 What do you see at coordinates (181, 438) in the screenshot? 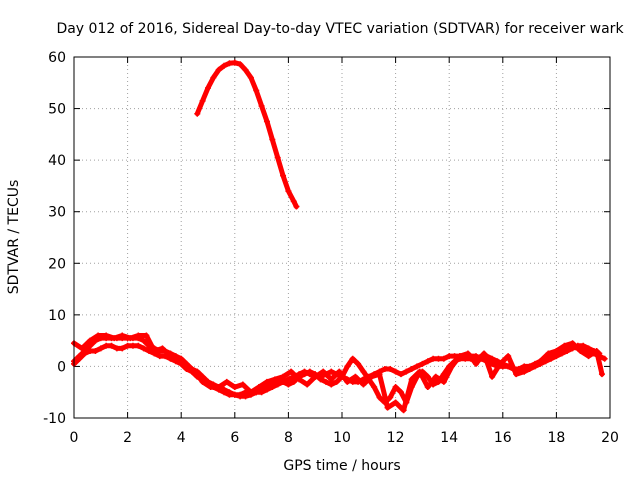
I see `x-tick-label: 4` at bounding box center [181, 438].